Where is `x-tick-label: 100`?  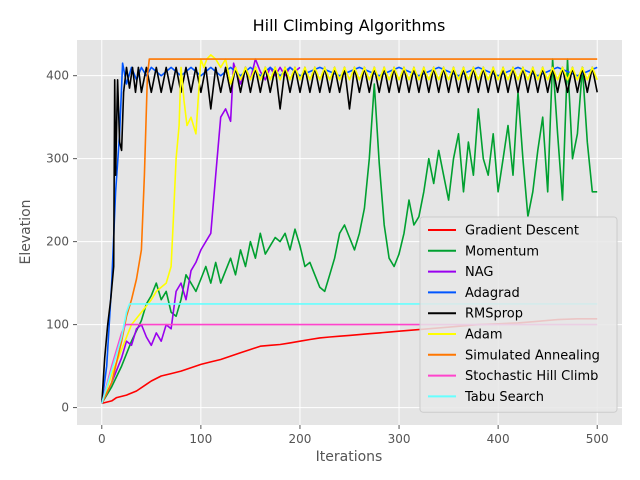
x-tick-label: 100 is located at coordinates (200, 439).